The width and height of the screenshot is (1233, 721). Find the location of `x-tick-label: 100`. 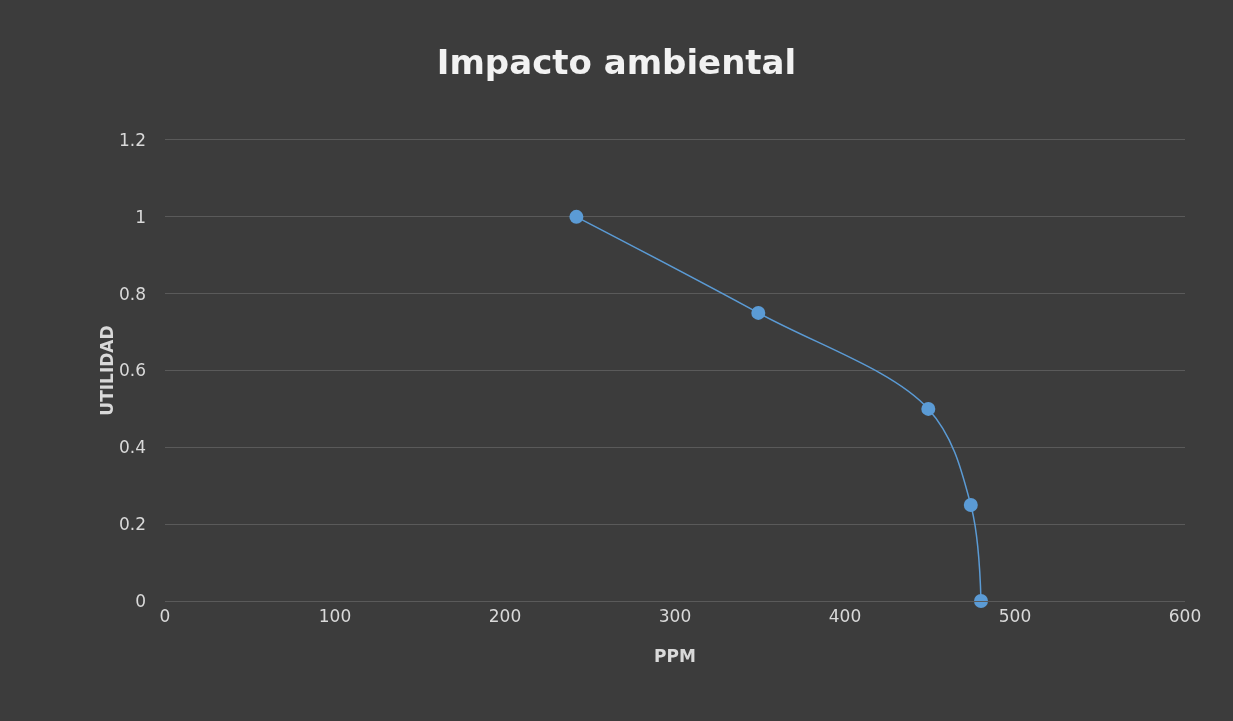

x-tick-label: 100 is located at coordinates (335, 616).